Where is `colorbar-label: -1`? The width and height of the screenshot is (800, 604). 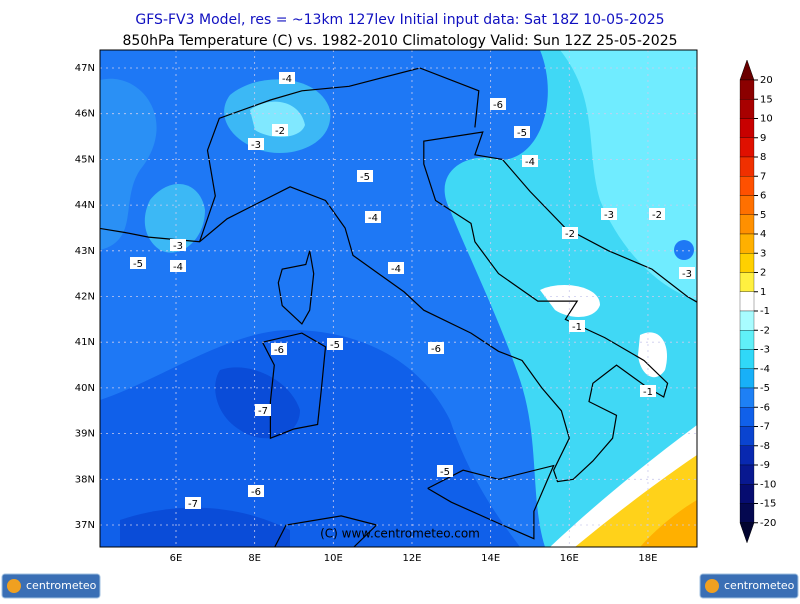 colorbar-label: -1 is located at coordinates (765, 311).